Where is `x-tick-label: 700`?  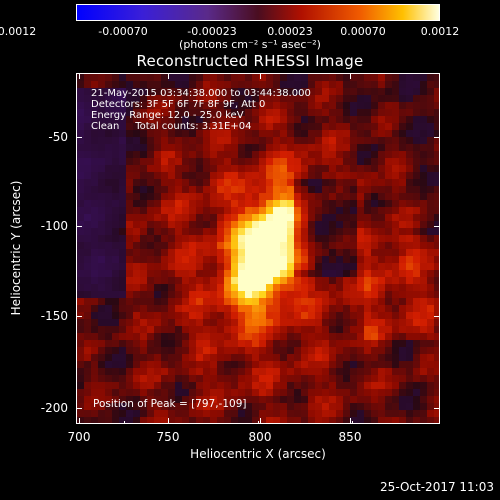
x-tick-label: 700 is located at coordinates (79, 437).